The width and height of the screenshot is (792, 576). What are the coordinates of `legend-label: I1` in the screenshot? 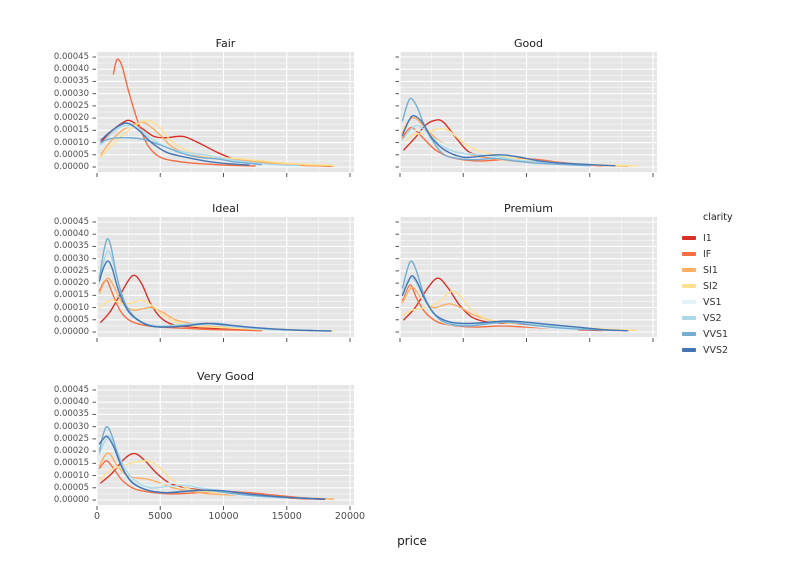 It's located at (707, 238).